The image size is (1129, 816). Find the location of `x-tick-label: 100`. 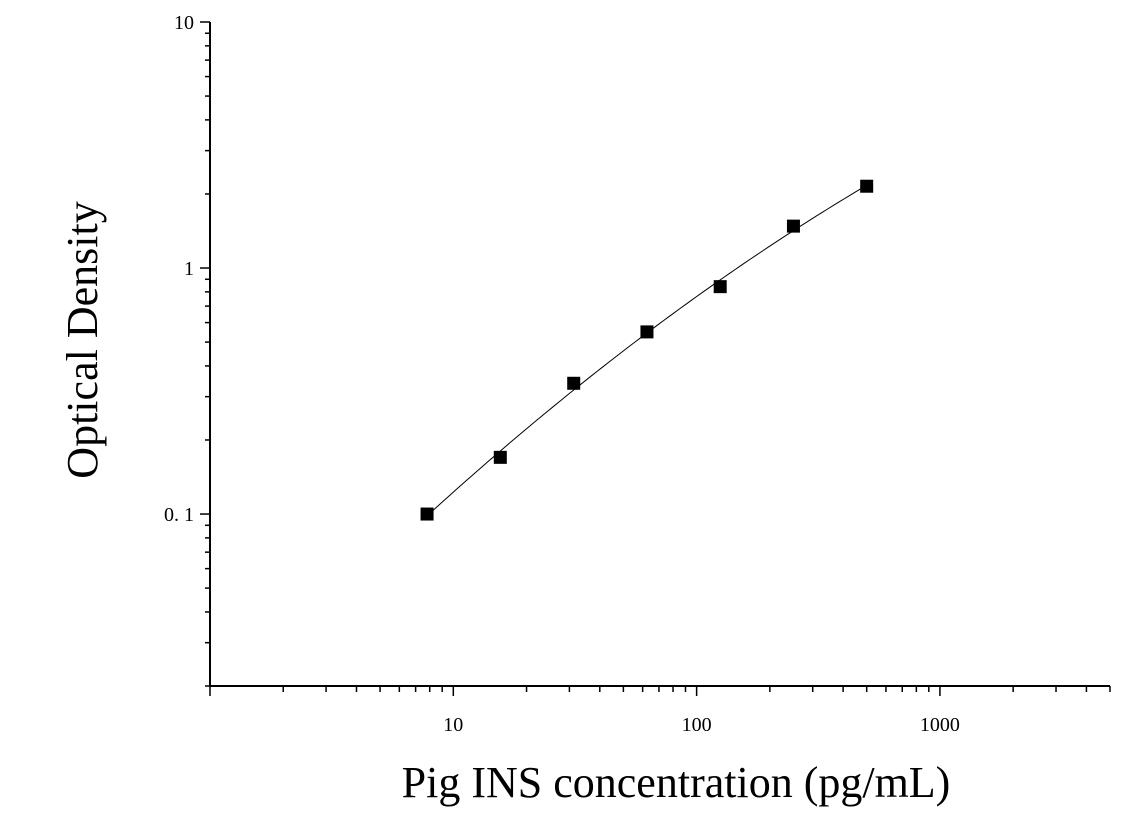

x-tick-label: 100 is located at coordinates (697, 725).